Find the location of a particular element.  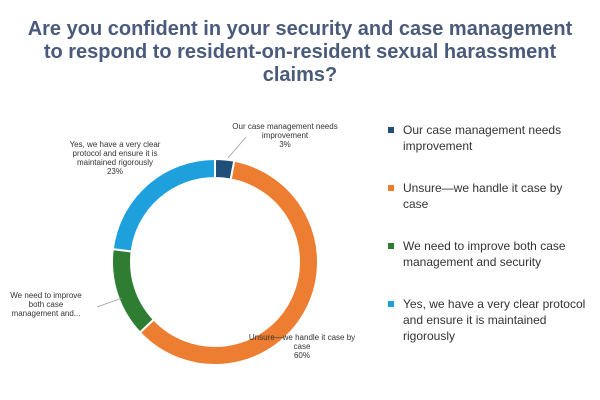

legend-label-1: Unsure—we handle it case by case is located at coordinates (483, 196).